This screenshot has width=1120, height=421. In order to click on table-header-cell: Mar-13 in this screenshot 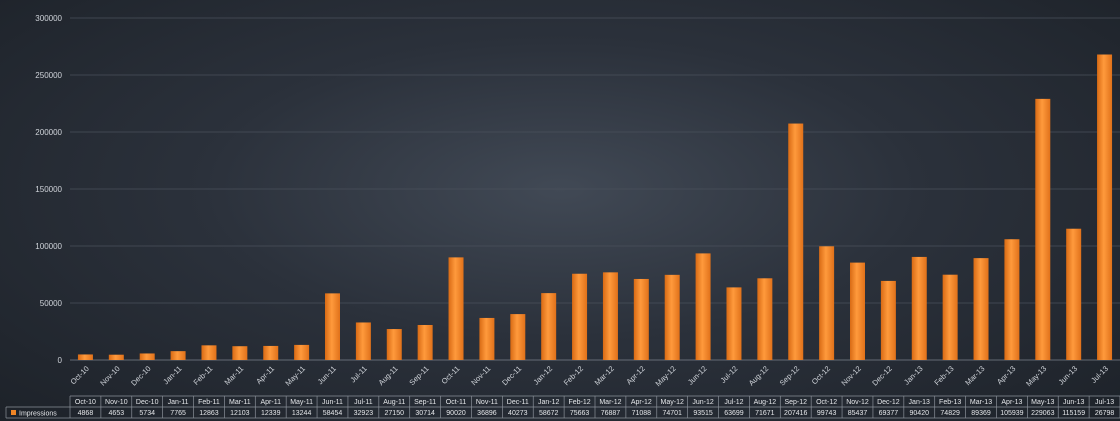, I will do `click(981, 402)`.